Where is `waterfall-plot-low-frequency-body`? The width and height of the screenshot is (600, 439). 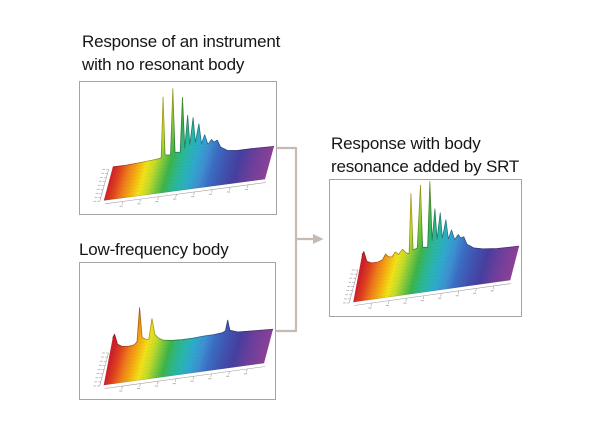 waterfall-plot-low-frequency-body is located at coordinates (183, 349).